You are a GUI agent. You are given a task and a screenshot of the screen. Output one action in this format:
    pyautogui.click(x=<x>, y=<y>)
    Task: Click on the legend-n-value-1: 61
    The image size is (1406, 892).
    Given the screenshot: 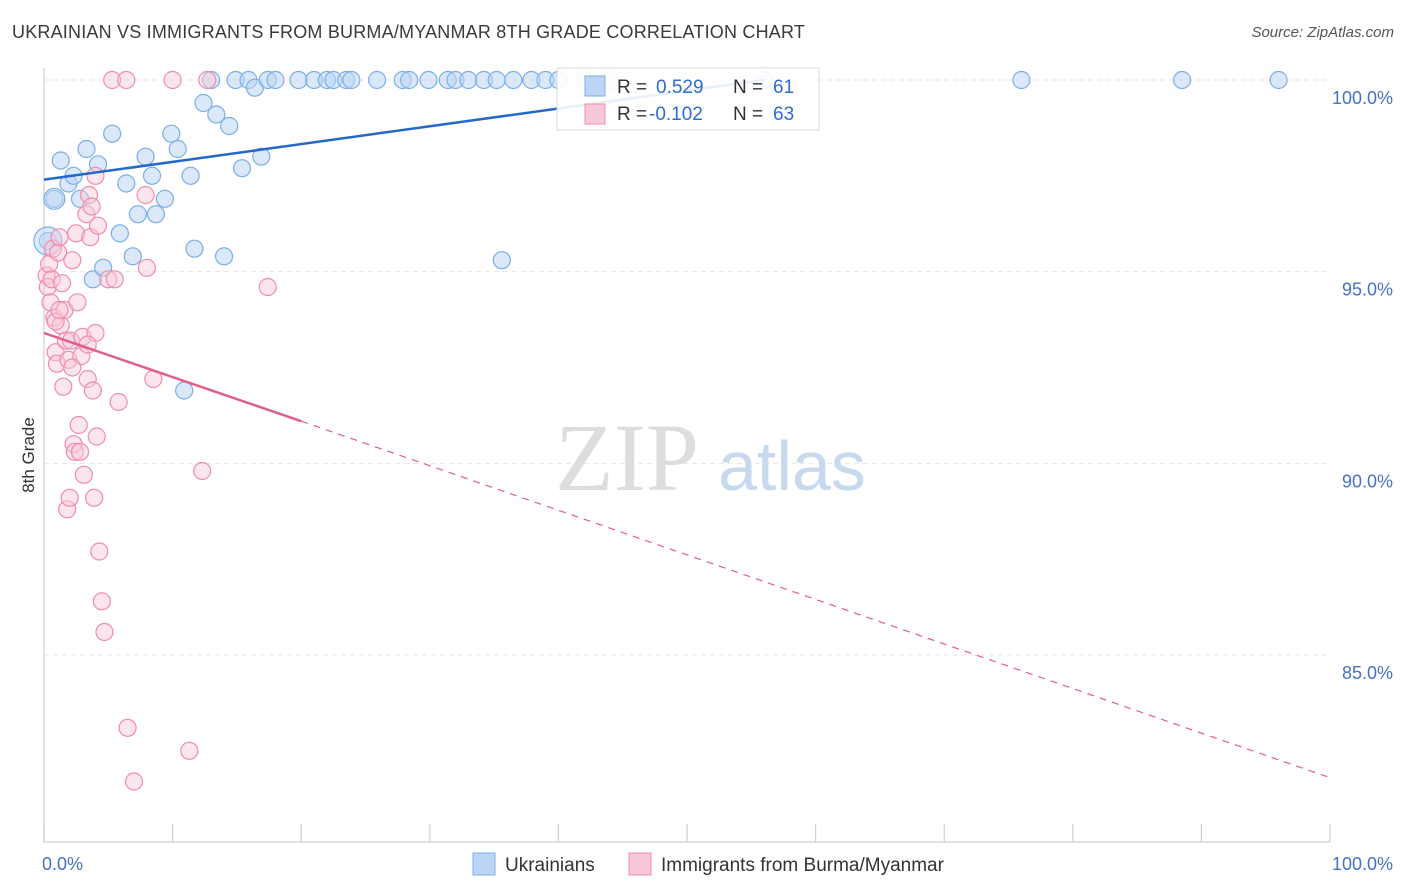 What is the action you would take?
    pyautogui.click(x=783, y=87)
    